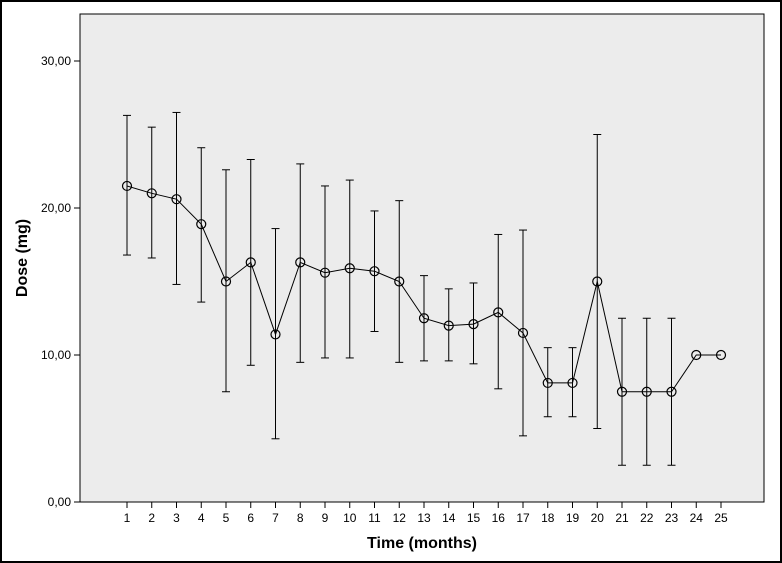 The width and height of the screenshot is (782, 563). Describe the element at coordinates (424, 518) in the screenshot. I see `x-tick-label: 13` at that location.